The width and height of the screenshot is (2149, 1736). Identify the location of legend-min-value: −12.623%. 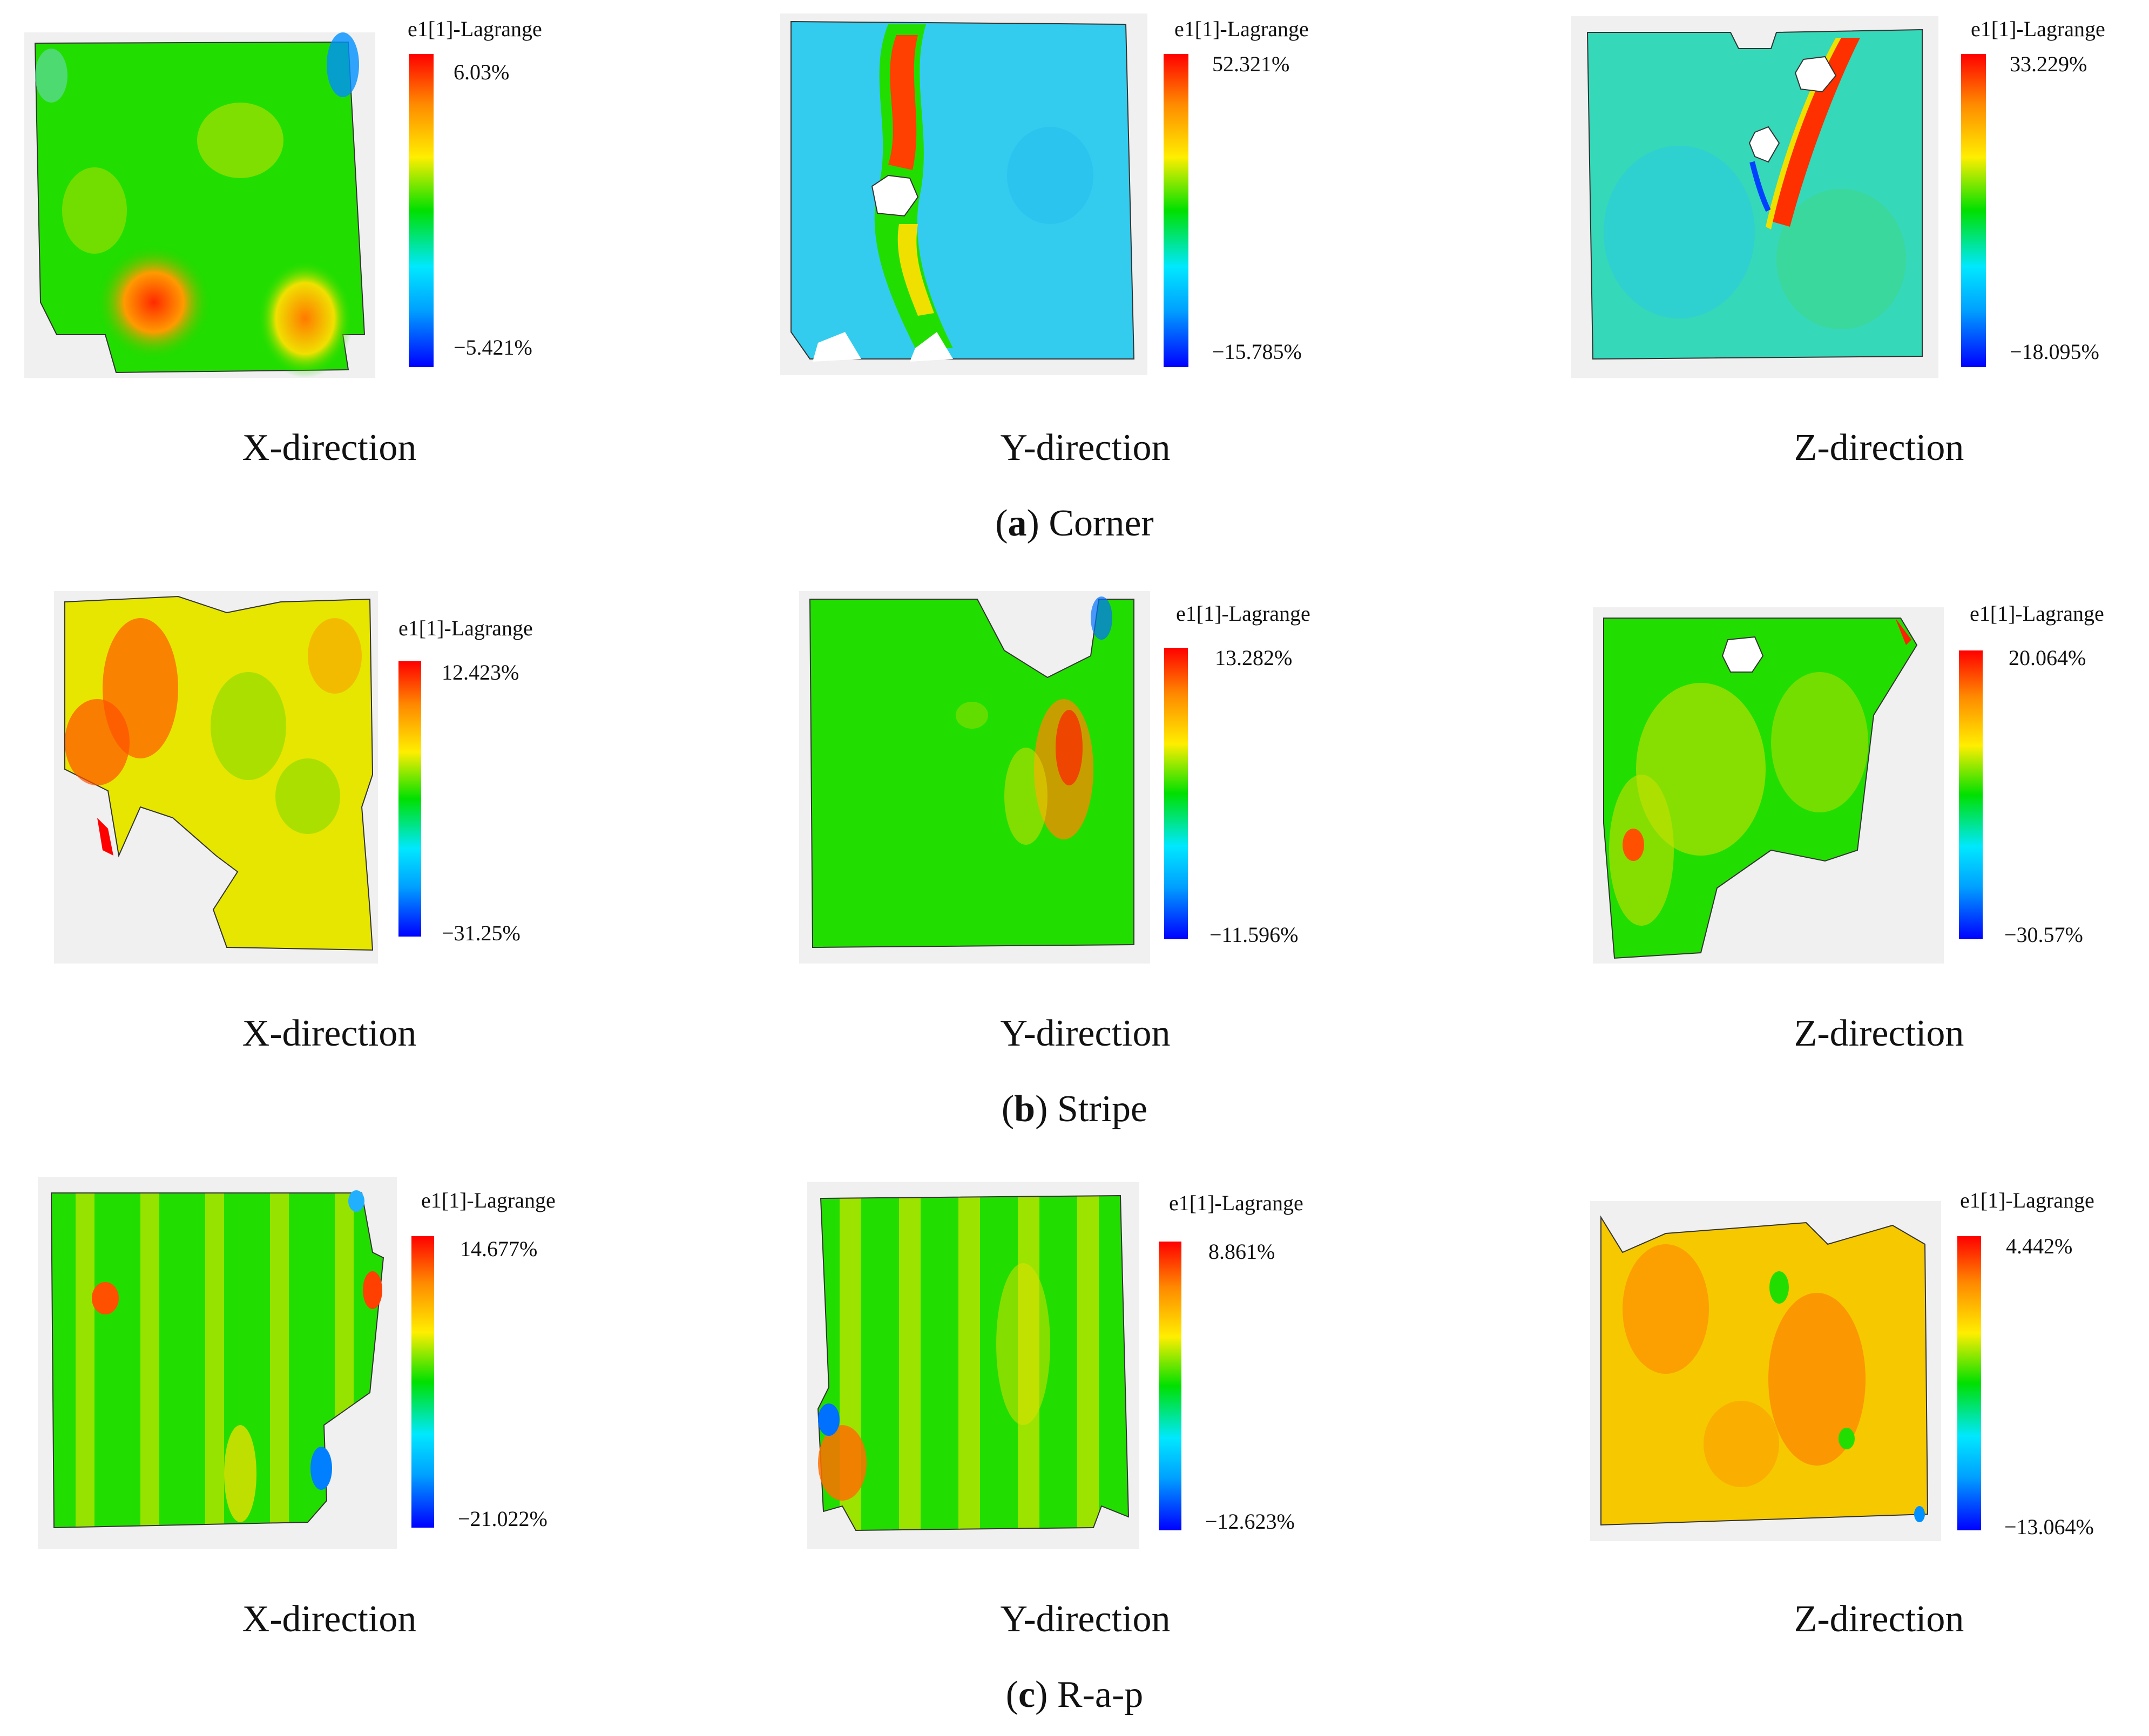
(1250, 1522).